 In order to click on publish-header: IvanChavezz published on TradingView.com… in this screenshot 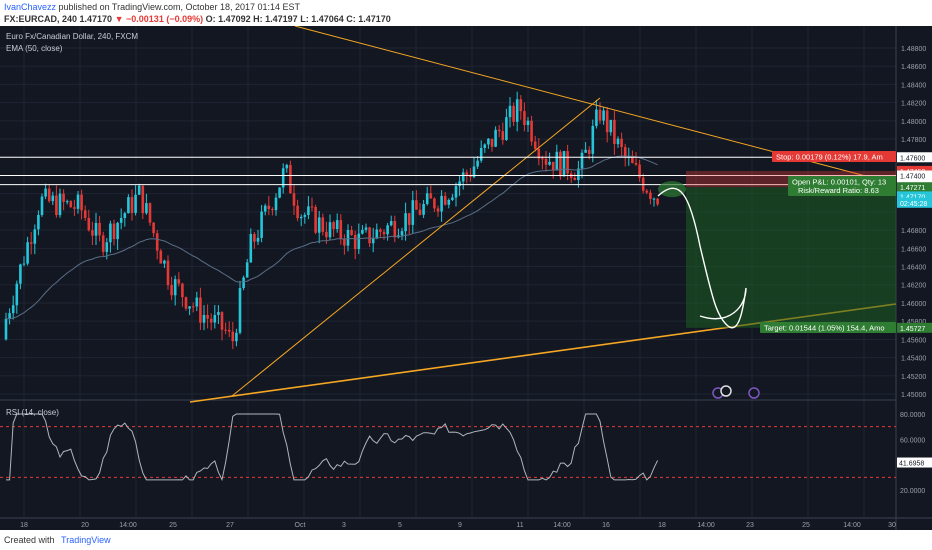, I will do `click(466, 13)`.